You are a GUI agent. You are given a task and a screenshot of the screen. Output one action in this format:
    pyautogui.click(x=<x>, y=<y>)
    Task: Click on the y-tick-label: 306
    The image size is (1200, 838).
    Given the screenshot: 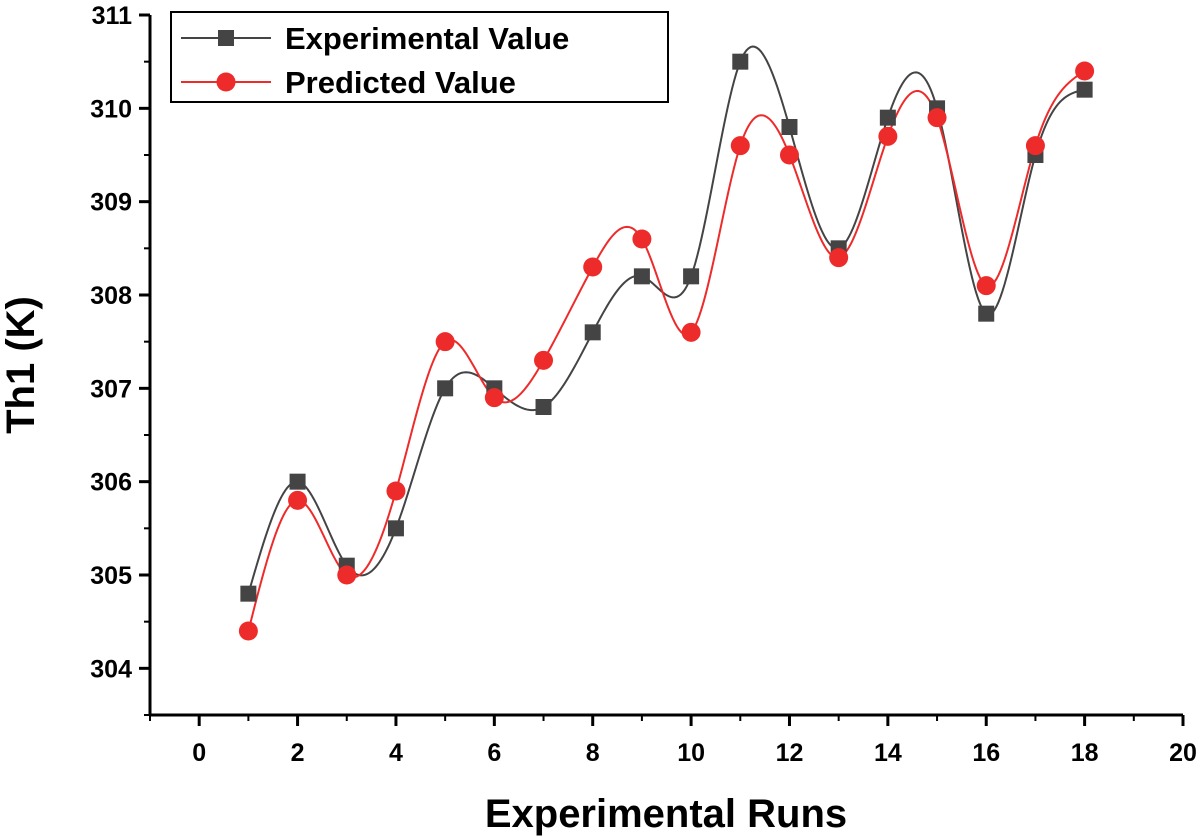 What is the action you would take?
    pyautogui.click(x=111, y=483)
    